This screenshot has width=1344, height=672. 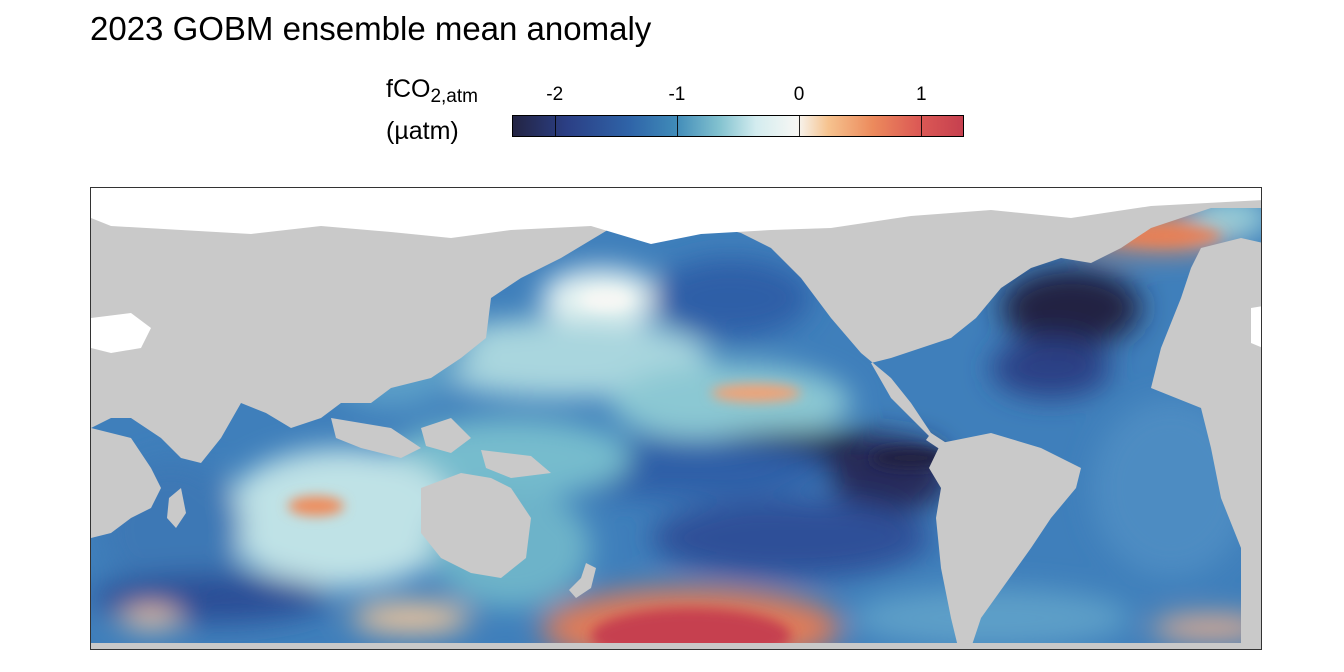 I want to click on colorbar-tick-label: 0, so click(x=799, y=94).